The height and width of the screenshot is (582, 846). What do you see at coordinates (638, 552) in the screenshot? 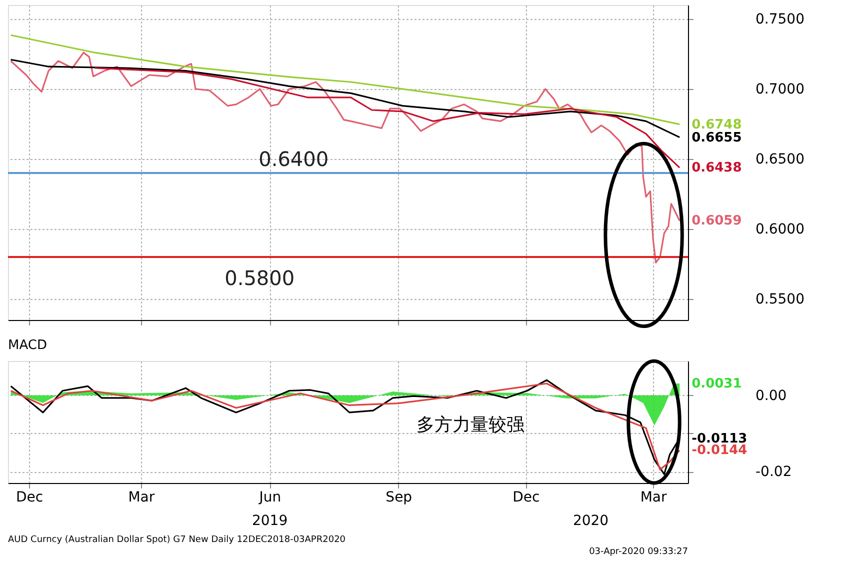
I see `text: 03-Apr-2020 09:33:27` at bounding box center [638, 552].